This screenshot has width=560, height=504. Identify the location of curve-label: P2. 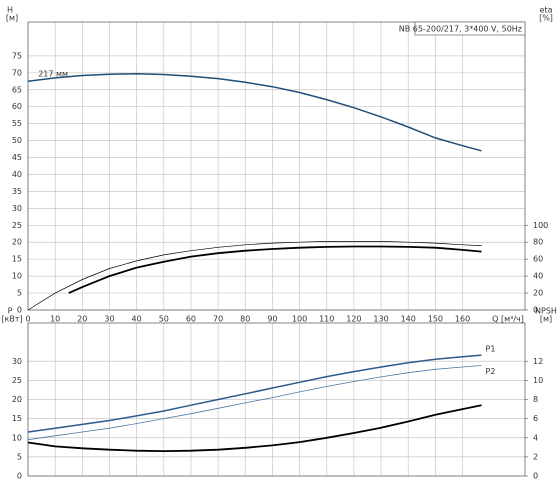
(491, 371).